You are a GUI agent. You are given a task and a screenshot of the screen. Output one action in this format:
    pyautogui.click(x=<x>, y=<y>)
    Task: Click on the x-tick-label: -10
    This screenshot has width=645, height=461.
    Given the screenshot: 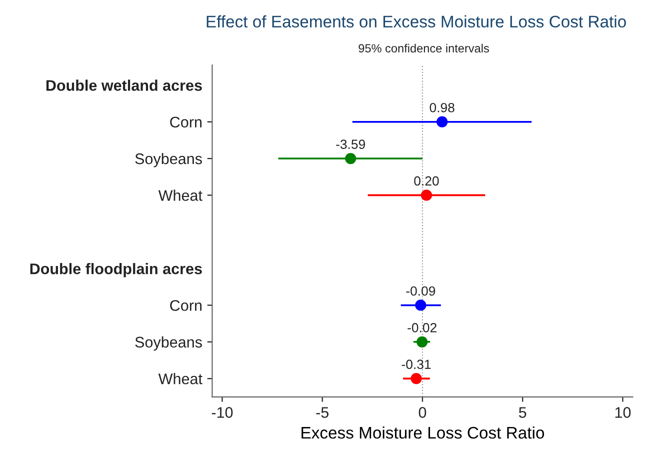 What is the action you would take?
    pyautogui.click(x=222, y=412)
    